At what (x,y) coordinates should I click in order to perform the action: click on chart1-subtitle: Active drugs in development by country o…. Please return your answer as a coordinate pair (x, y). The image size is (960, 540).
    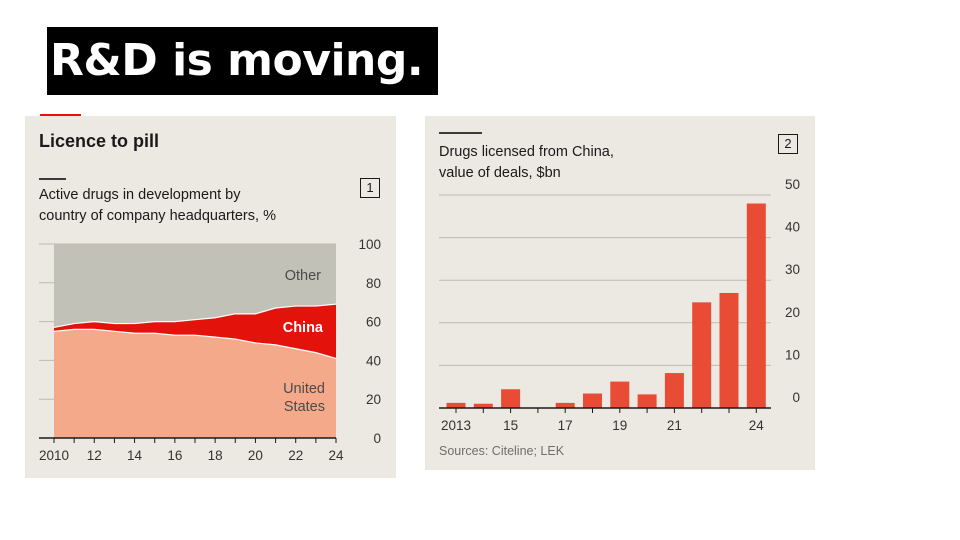
    Looking at the image, I should click on (157, 206).